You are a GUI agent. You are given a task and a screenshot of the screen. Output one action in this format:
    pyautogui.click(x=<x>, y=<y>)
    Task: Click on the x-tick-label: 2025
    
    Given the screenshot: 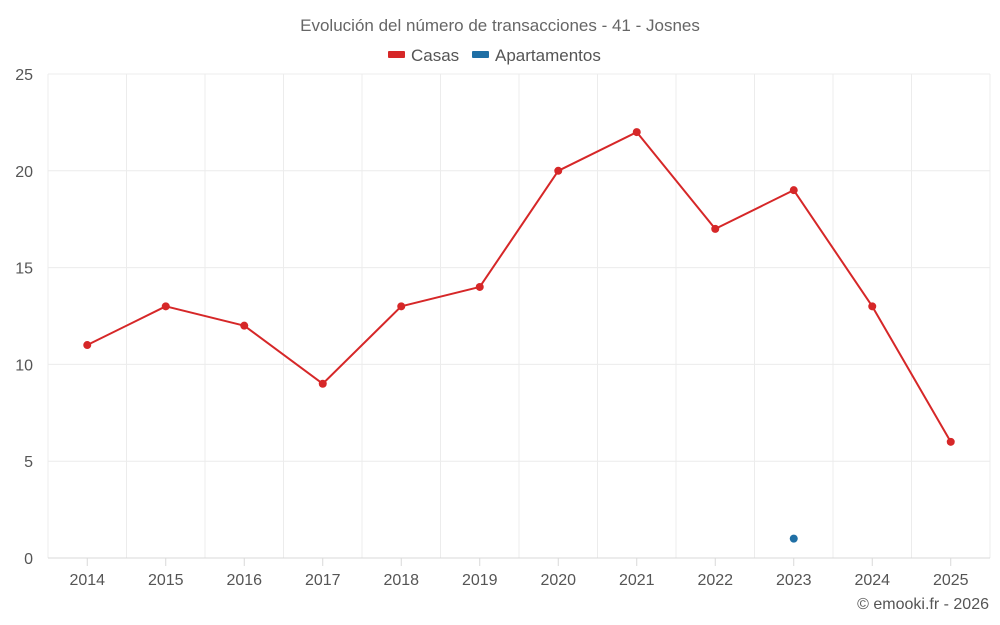 What is the action you would take?
    pyautogui.click(x=951, y=580)
    